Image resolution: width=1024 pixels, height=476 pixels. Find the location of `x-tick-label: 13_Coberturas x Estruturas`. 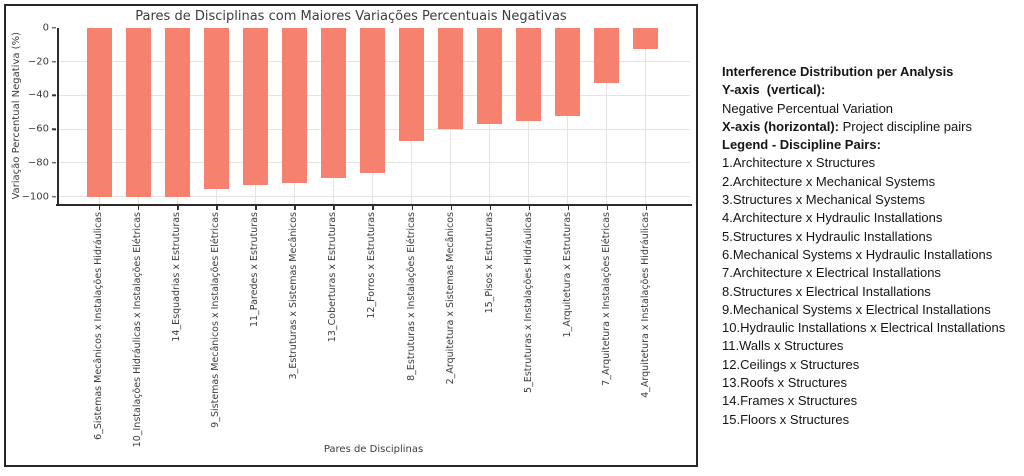

x-tick-label: 13_Coberturas x Estruturas is located at coordinates (333, 277).